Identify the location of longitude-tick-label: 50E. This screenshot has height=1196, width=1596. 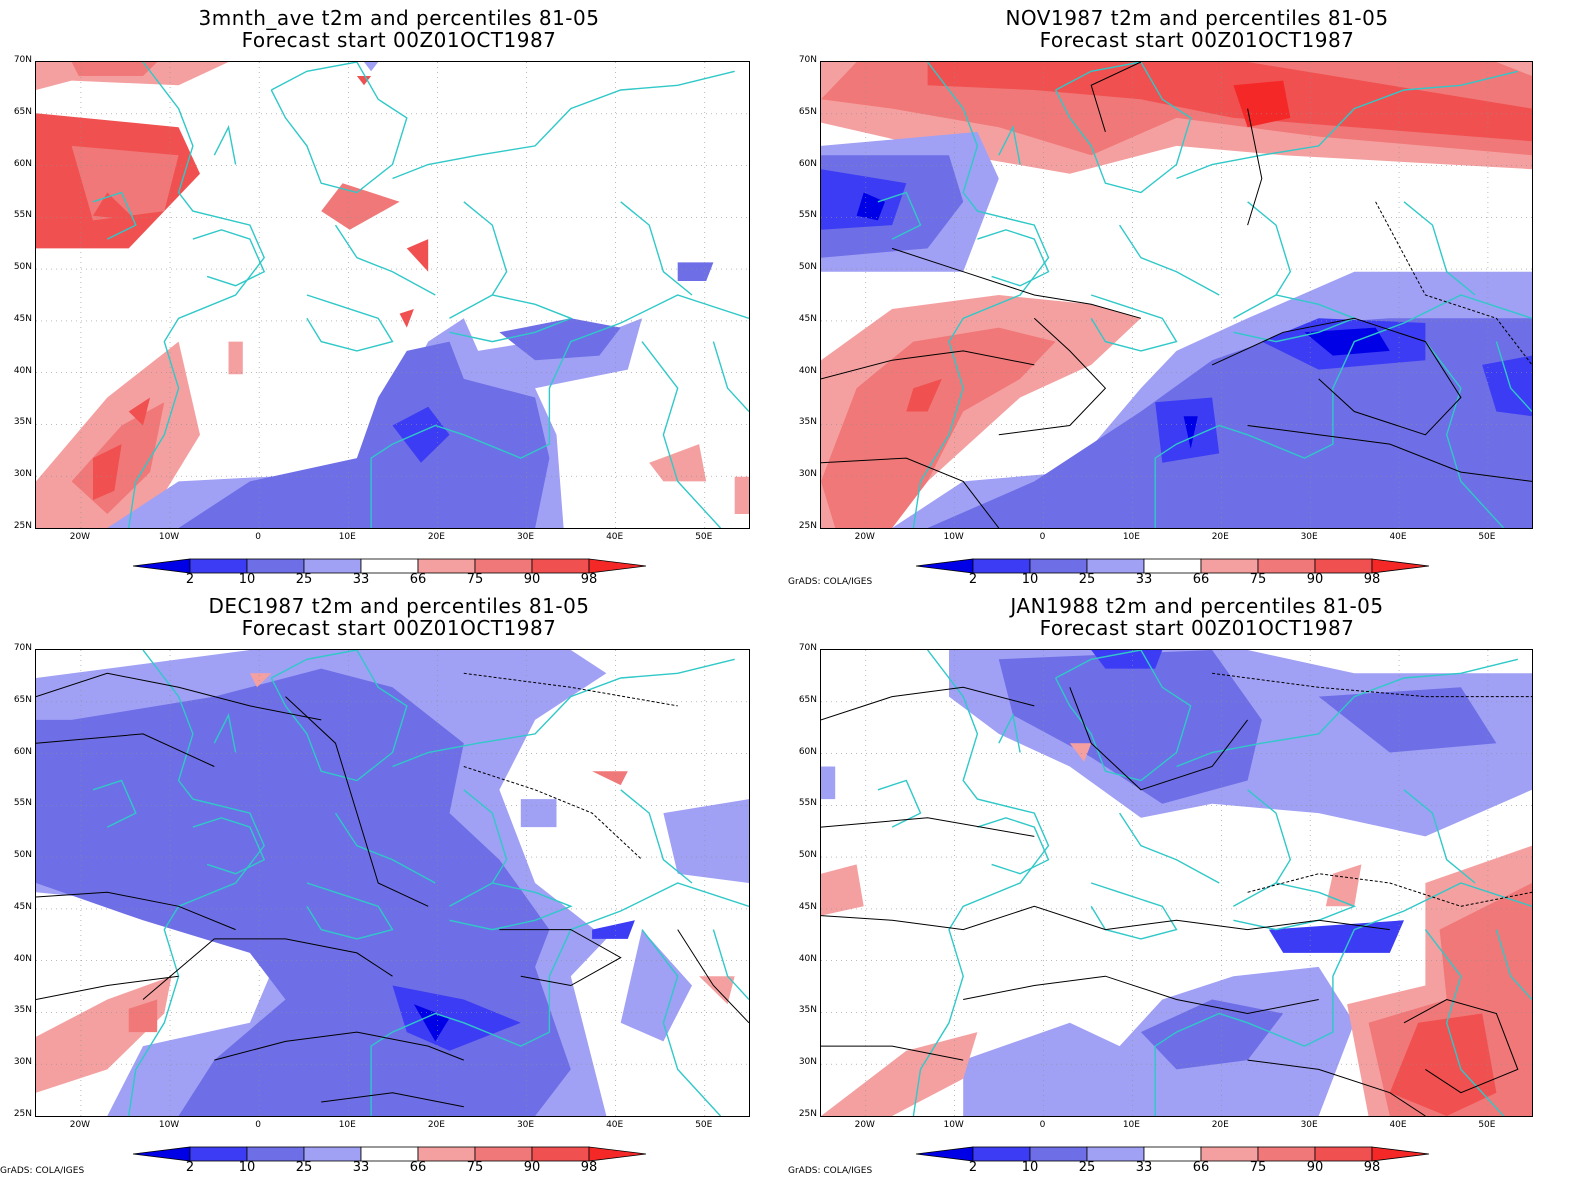
(1487, 537).